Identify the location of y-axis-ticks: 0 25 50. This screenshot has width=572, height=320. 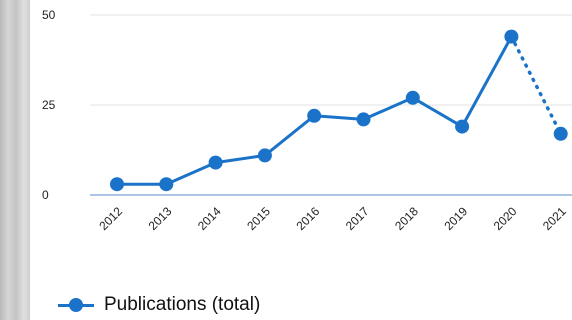
(49, 105).